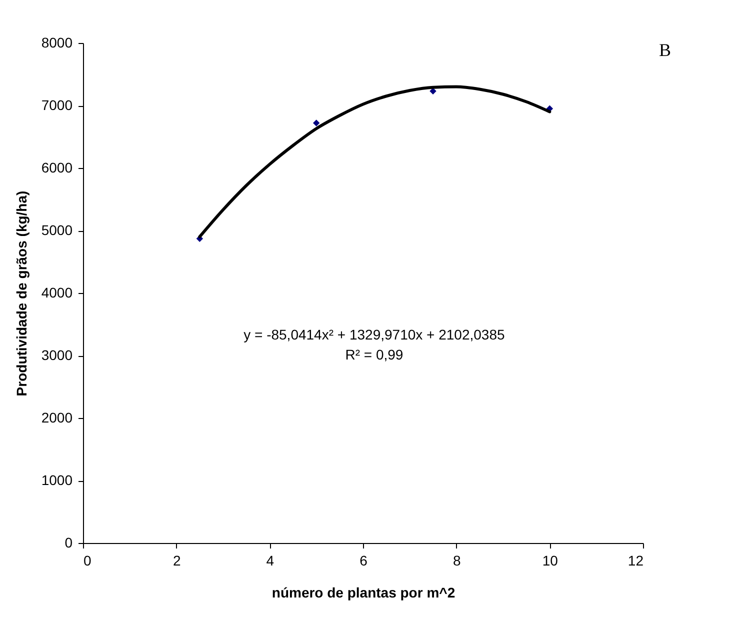 The height and width of the screenshot is (630, 731). What do you see at coordinates (374, 354) in the screenshot?
I see `annotation: R² = 0,99` at bounding box center [374, 354].